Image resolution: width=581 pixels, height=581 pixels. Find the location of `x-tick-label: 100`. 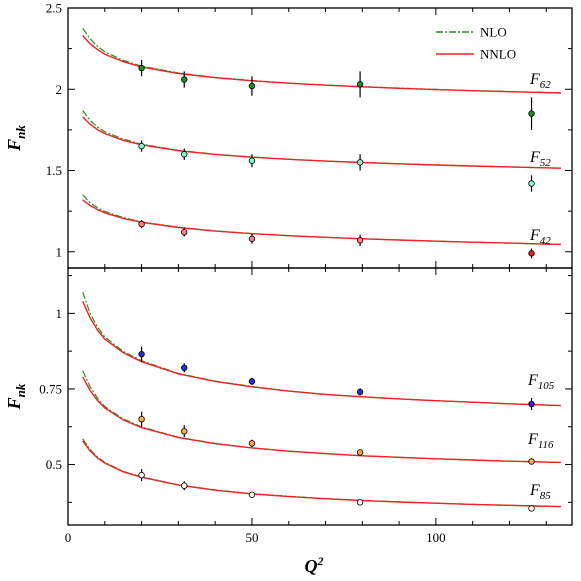

x-tick-label: 100 is located at coordinates (436, 537).